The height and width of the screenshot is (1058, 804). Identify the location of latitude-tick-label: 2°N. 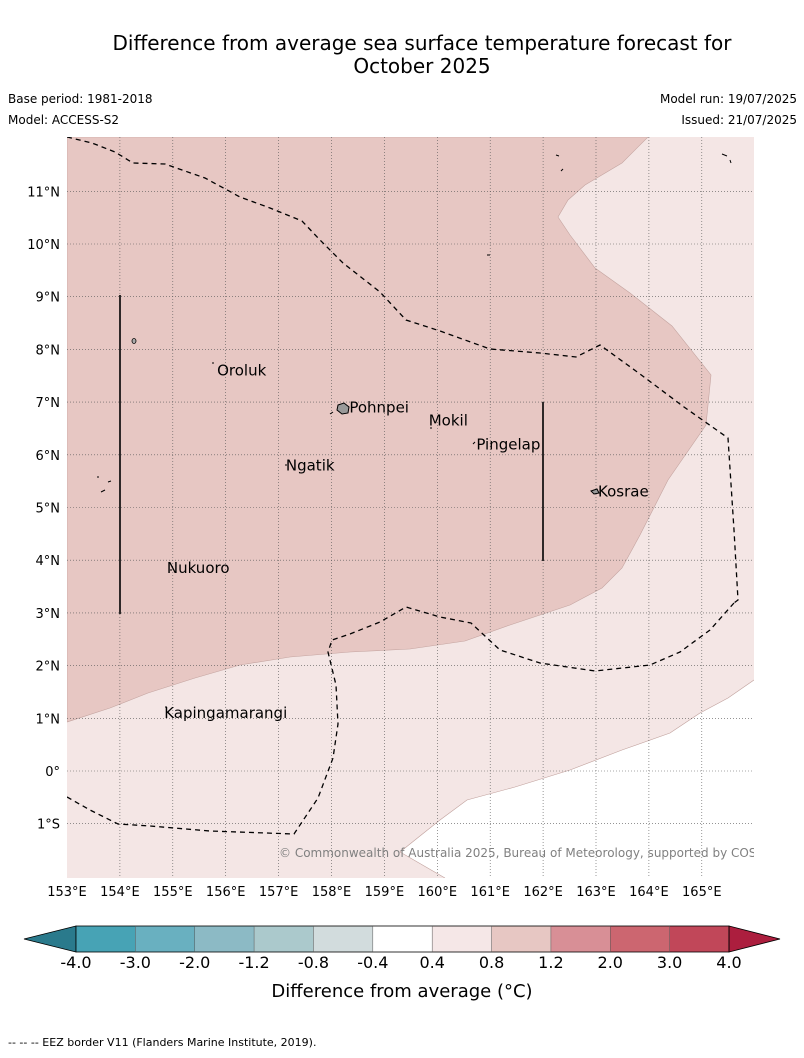
(48, 667).